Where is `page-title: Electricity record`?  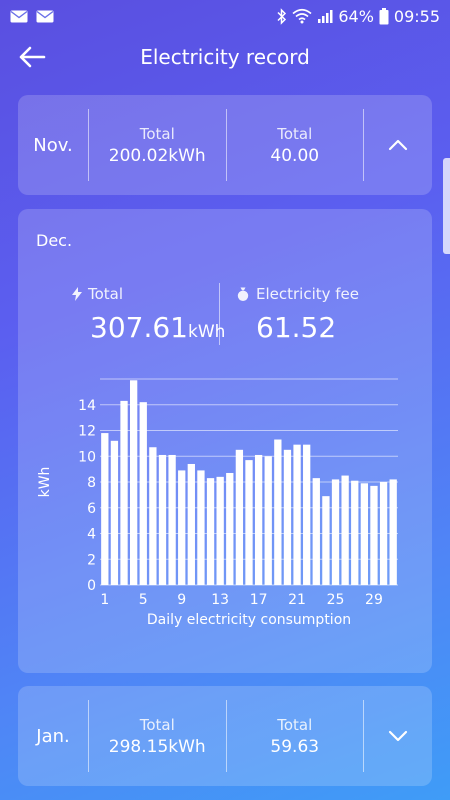
page-title: Electricity record is located at coordinates (225, 57).